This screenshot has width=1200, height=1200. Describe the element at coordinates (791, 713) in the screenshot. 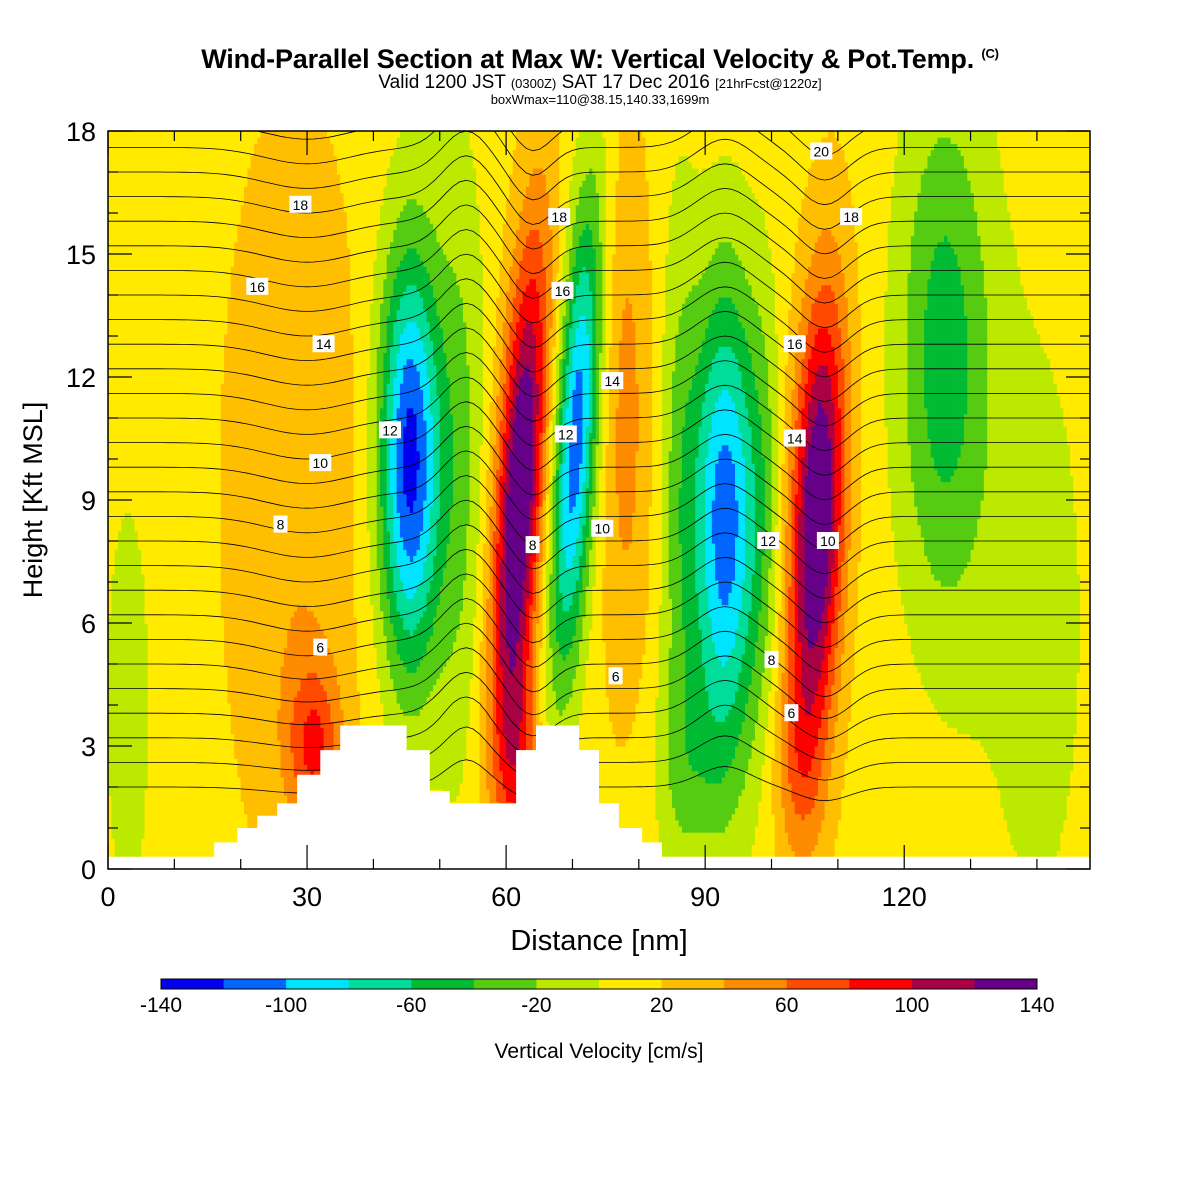

I see `theta-label-bg` at that location.